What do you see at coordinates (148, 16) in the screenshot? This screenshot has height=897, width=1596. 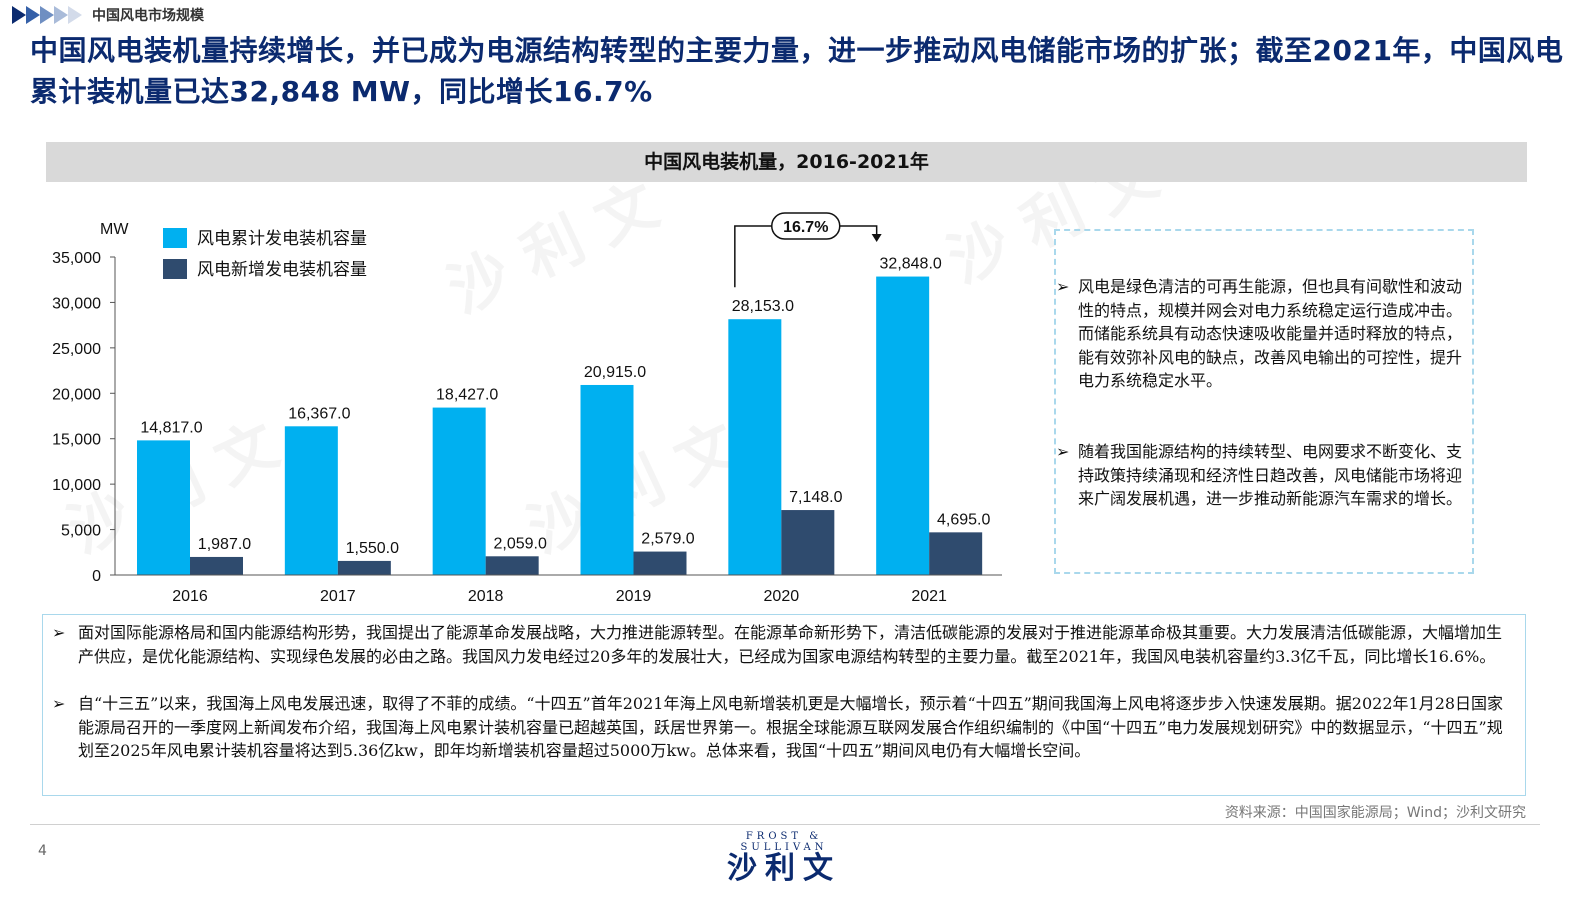 I see `section-label: 中国风电市场规模` at bounding box center [148, 16].